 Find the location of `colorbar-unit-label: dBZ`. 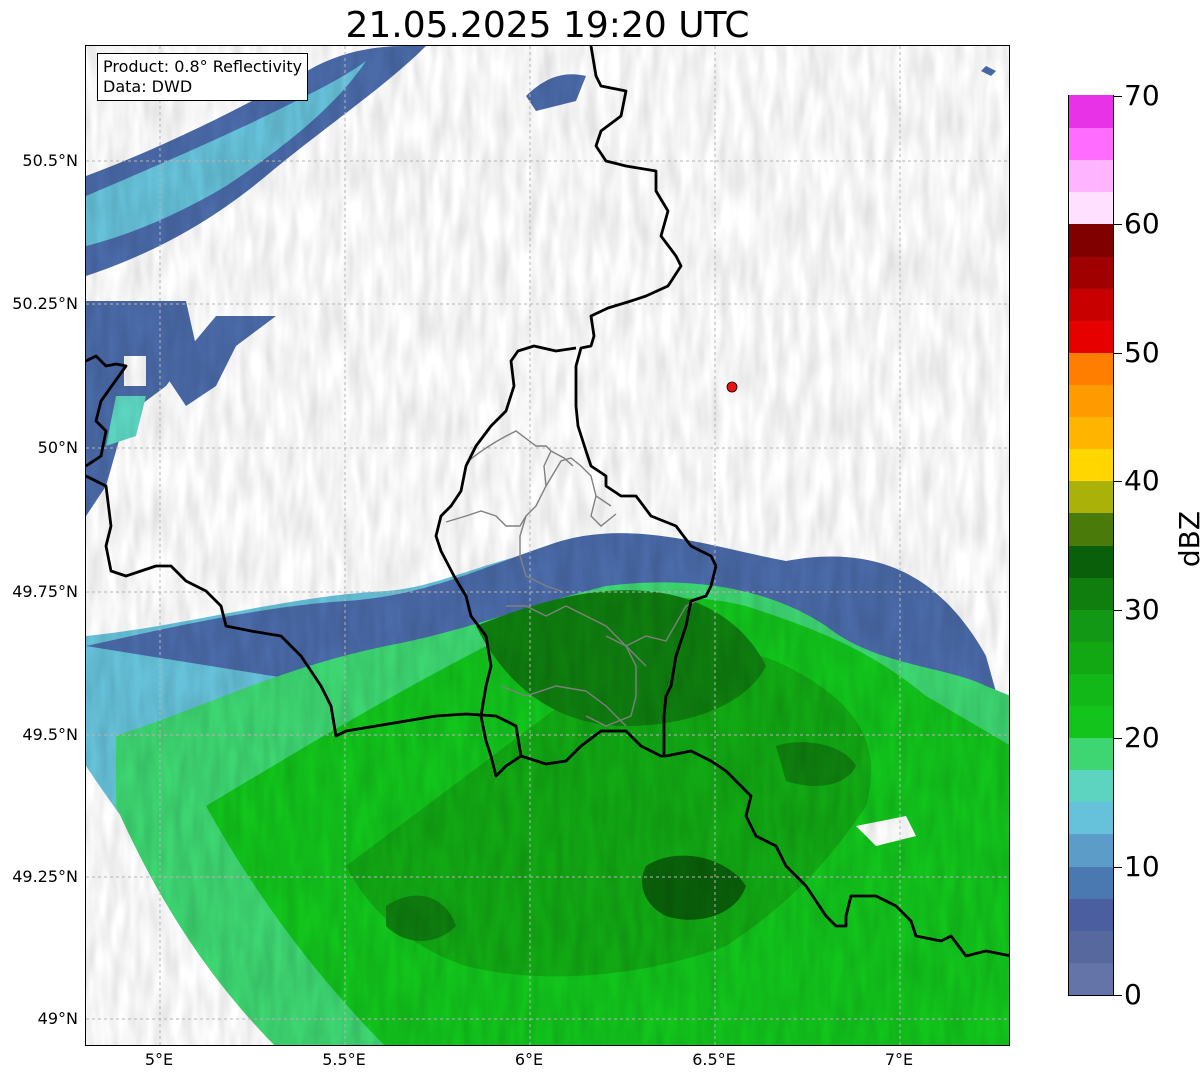

colorbar-unit-label: dBZ is located at coordinates (1187, 539).